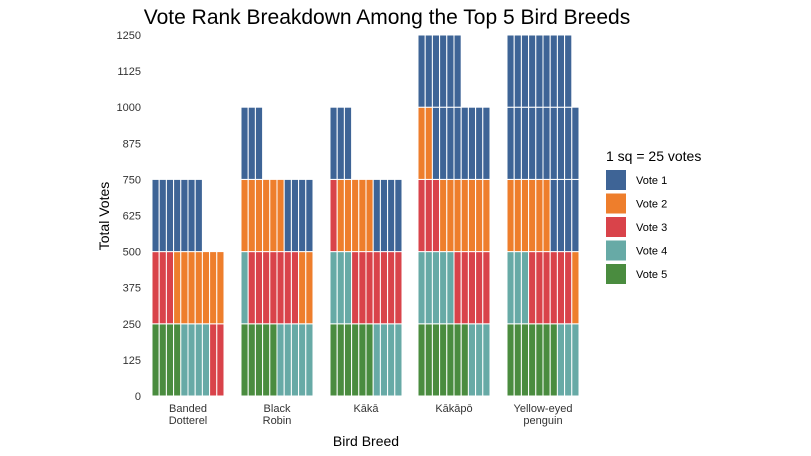 The image size is (811, 456). I want to click on y-axis-ticks: 0 125 250 375 500 625 750 875 1000 1125 1250, so click(129, 216).